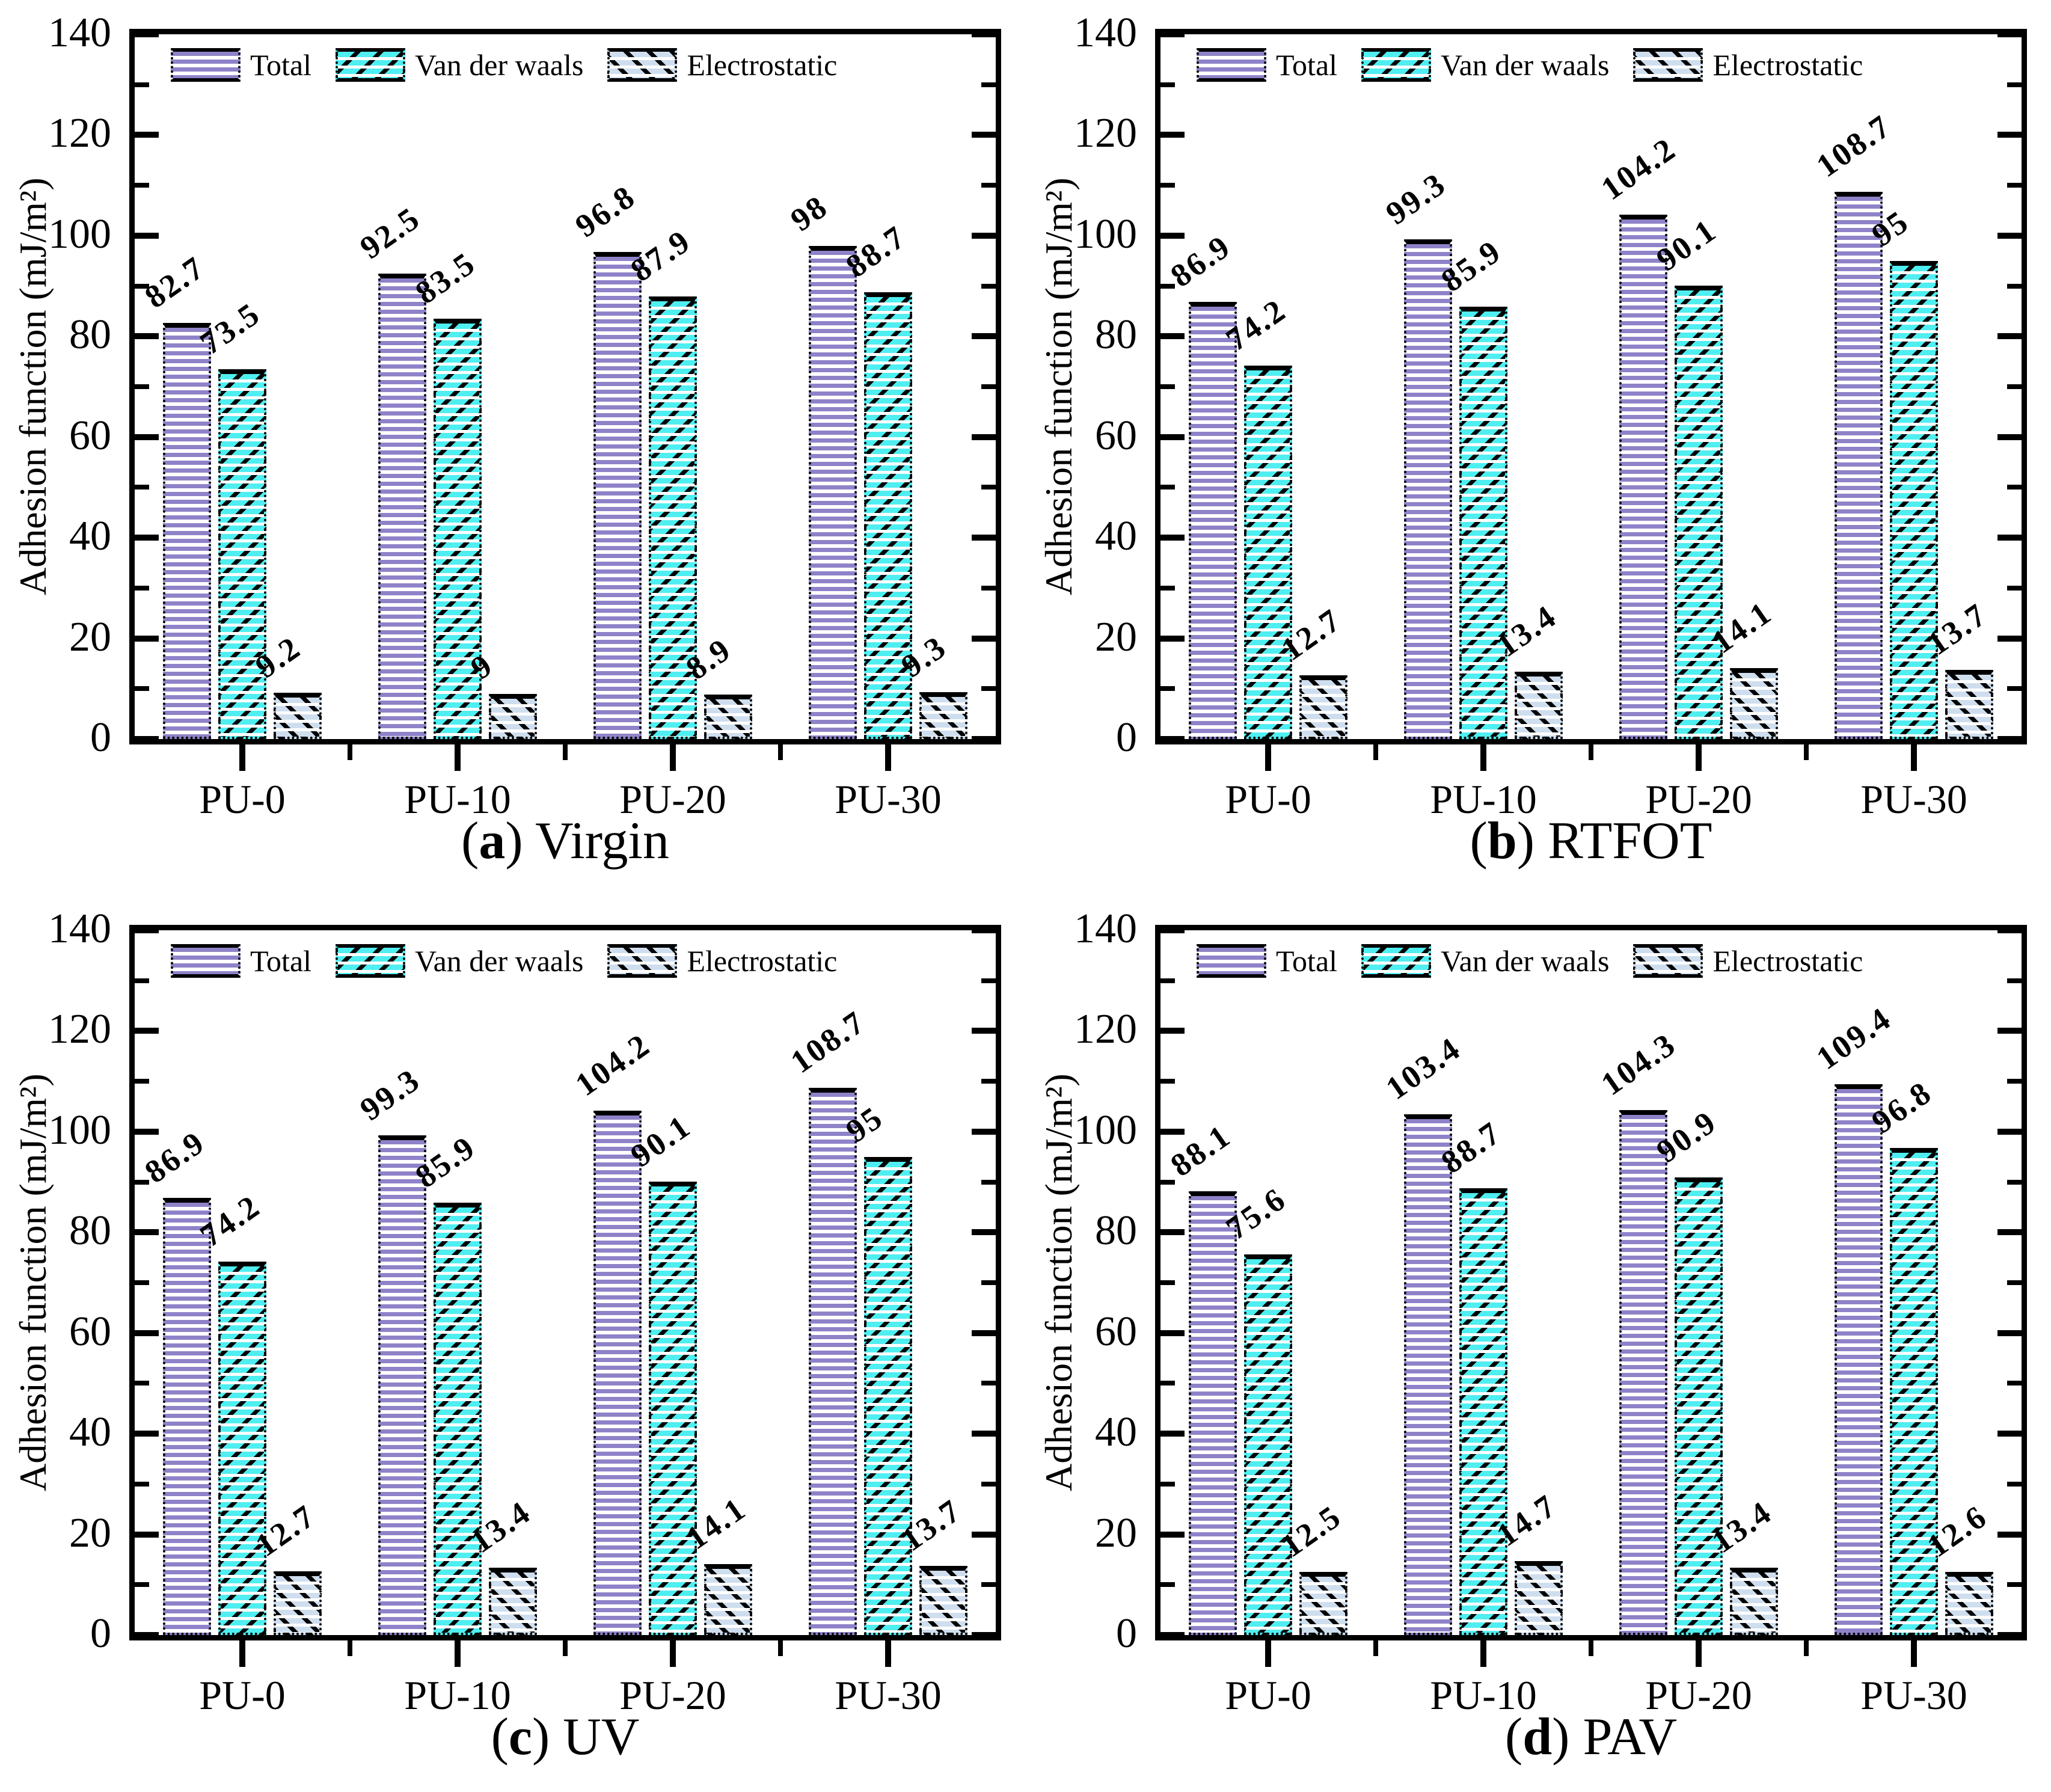  I want to click on caption-c: (c) UV, so click(565, 1737).